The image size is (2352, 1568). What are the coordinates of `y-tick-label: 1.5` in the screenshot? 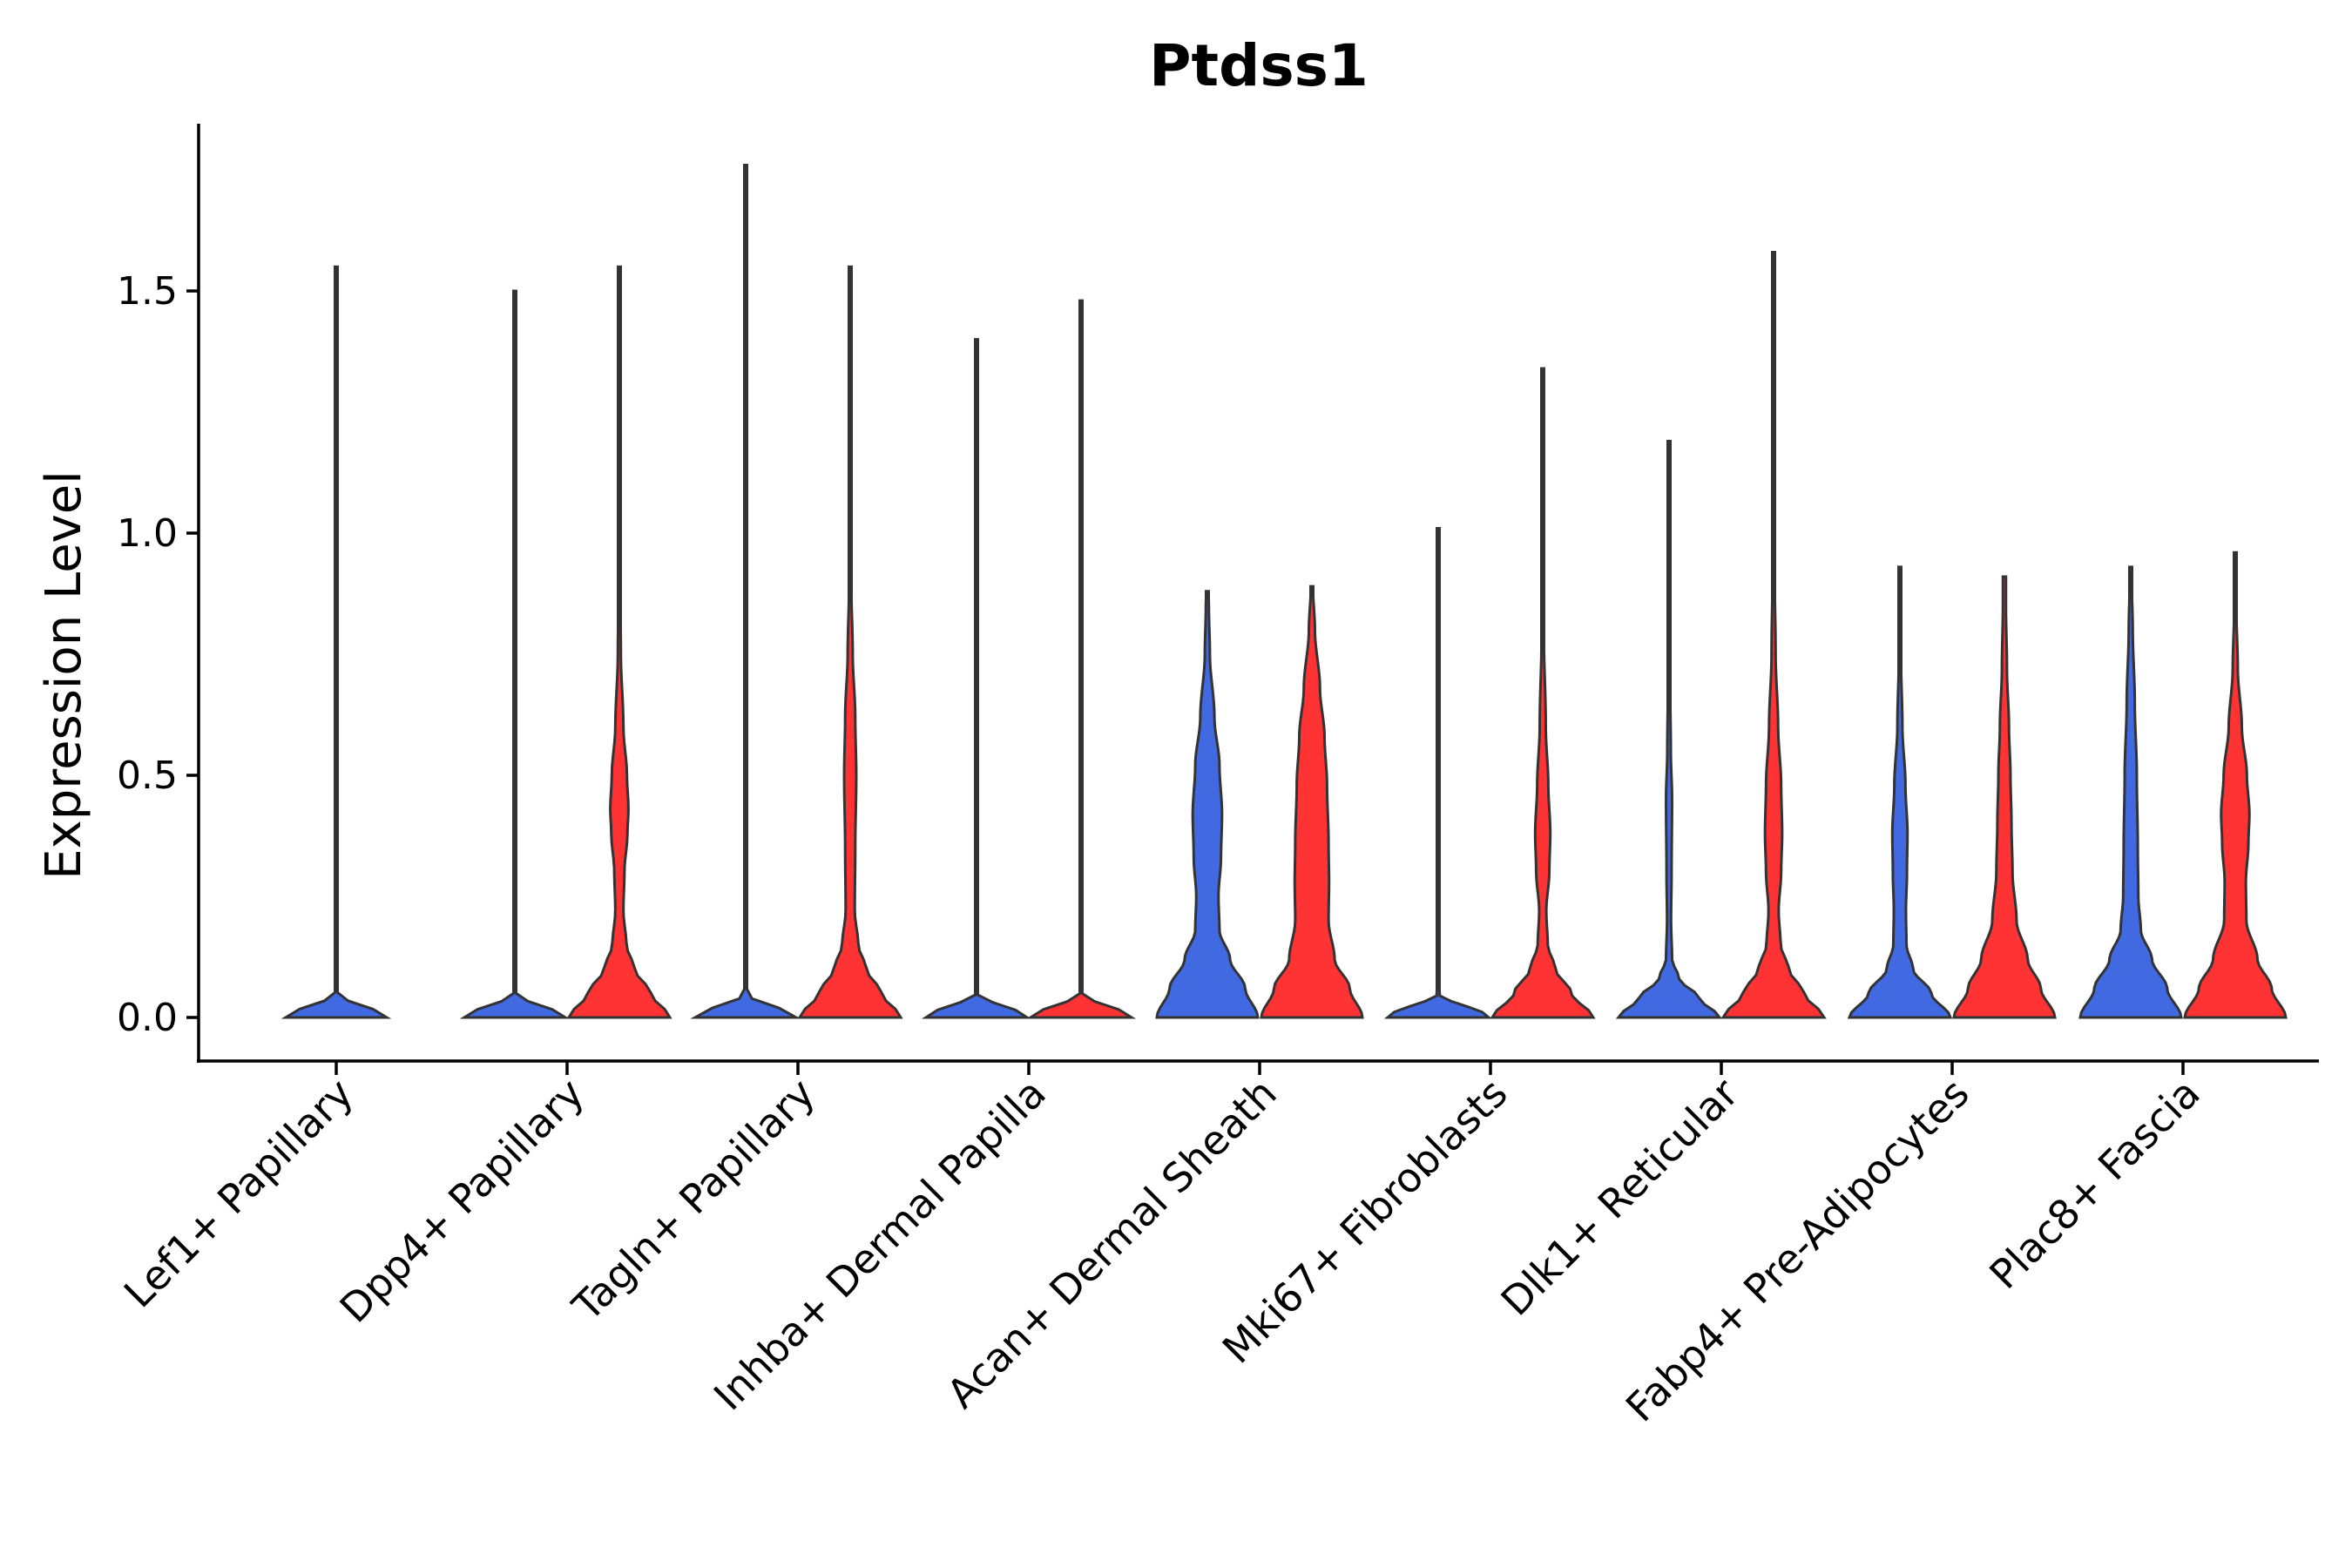 It's located at (147, 292).